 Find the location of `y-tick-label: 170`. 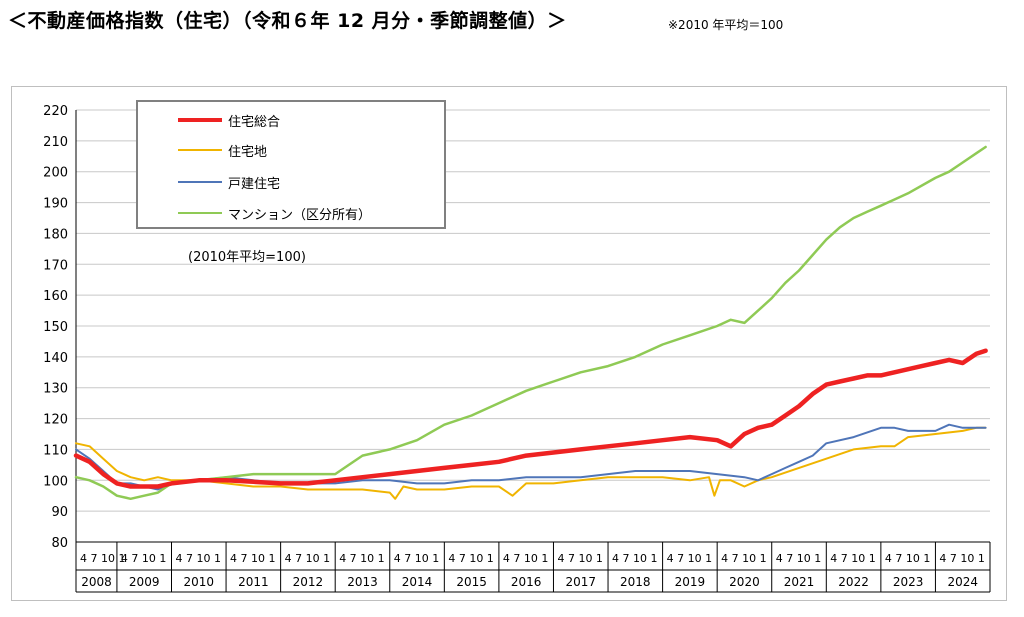

y-tick-label: 170 is located at coordinates (55, 265).